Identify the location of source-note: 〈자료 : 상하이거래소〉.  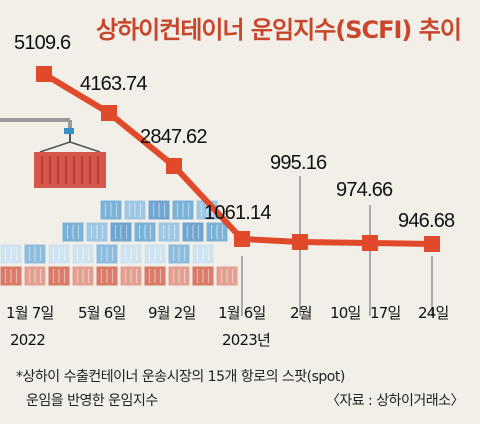
(395, 401).